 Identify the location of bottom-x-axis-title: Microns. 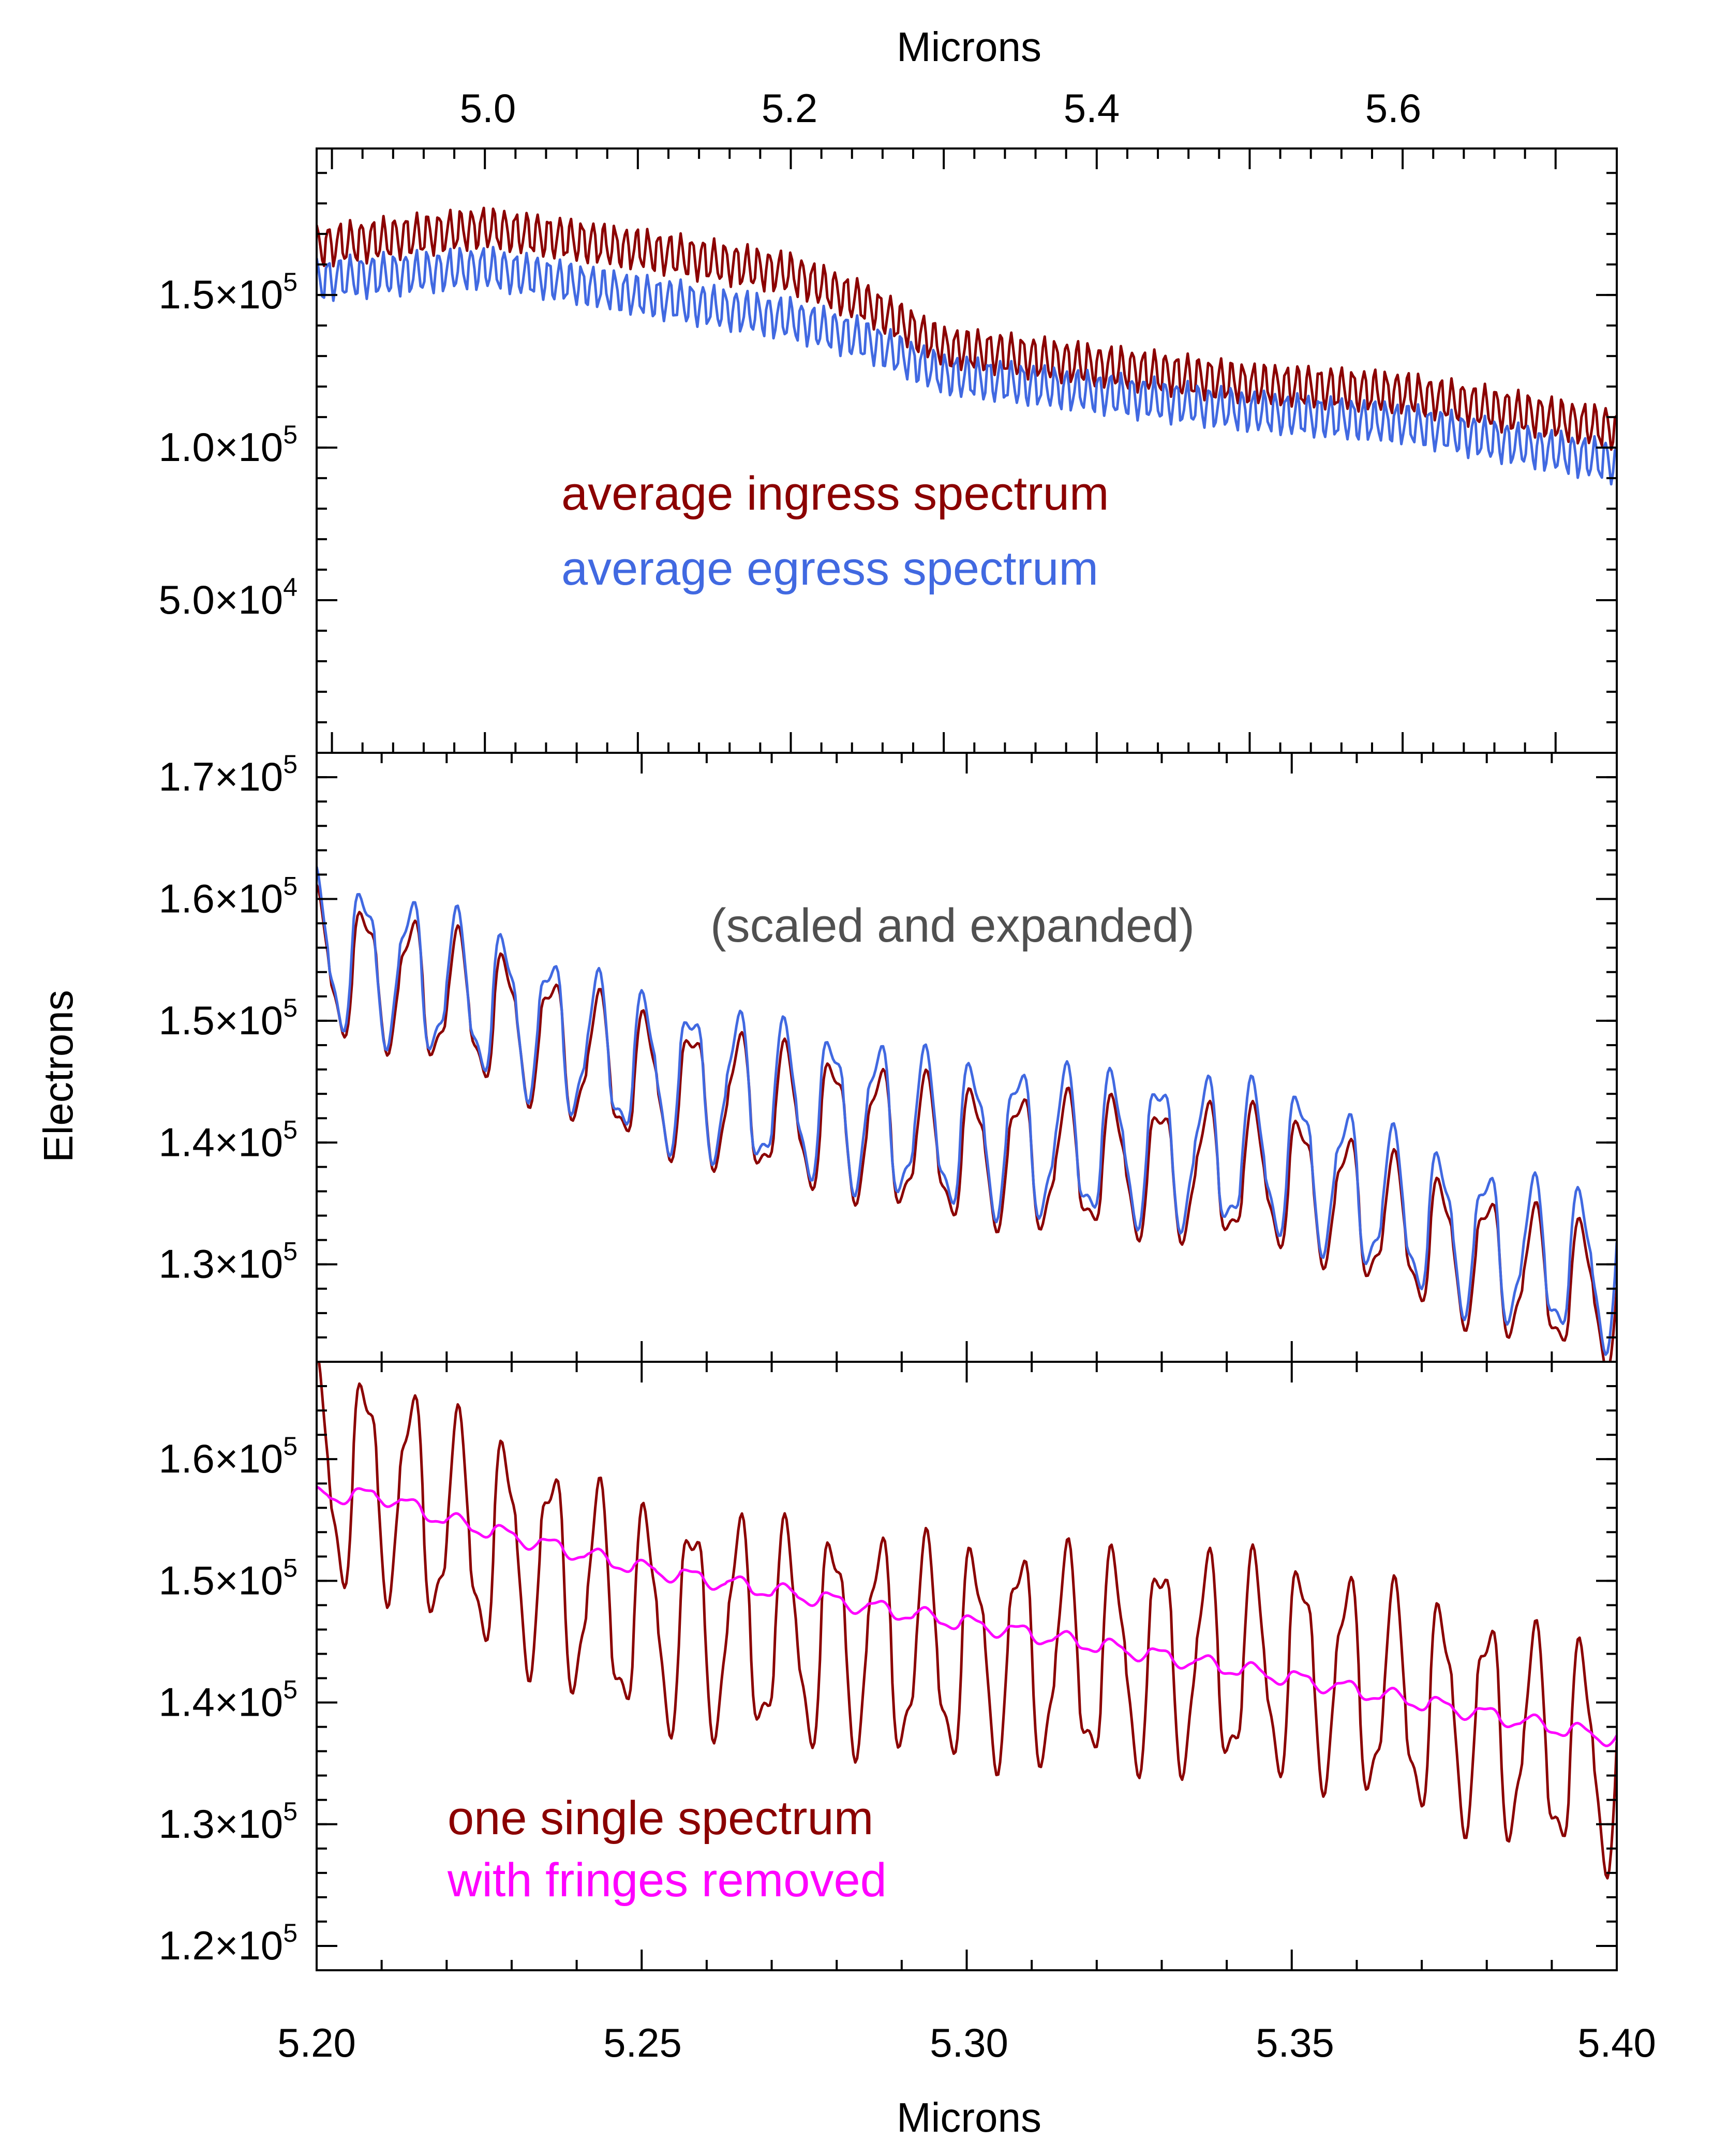
(969, 2117).